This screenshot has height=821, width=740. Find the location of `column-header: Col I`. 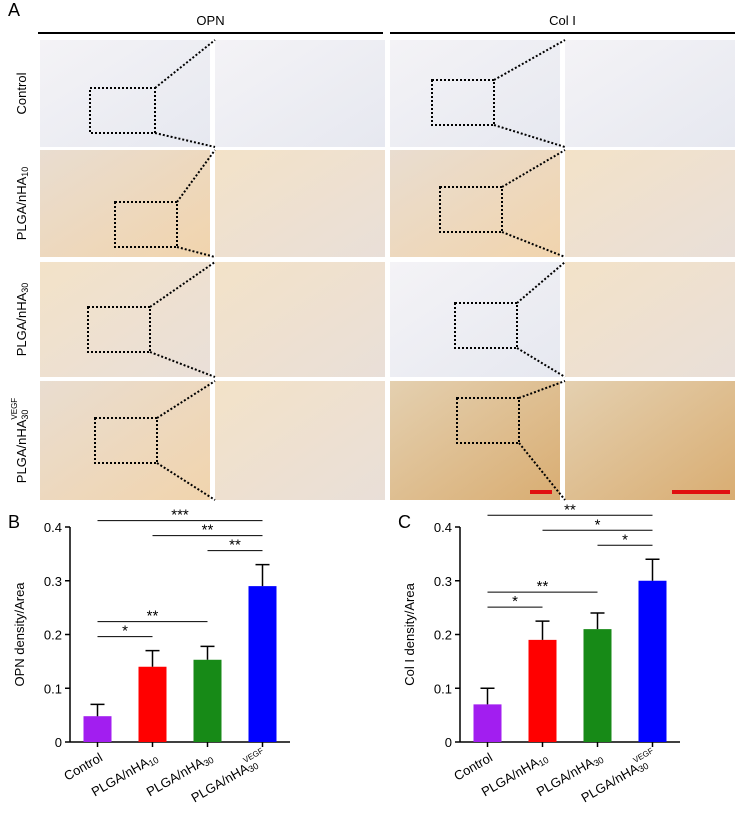

column-header: Col I is located at coordinates (562, 20).